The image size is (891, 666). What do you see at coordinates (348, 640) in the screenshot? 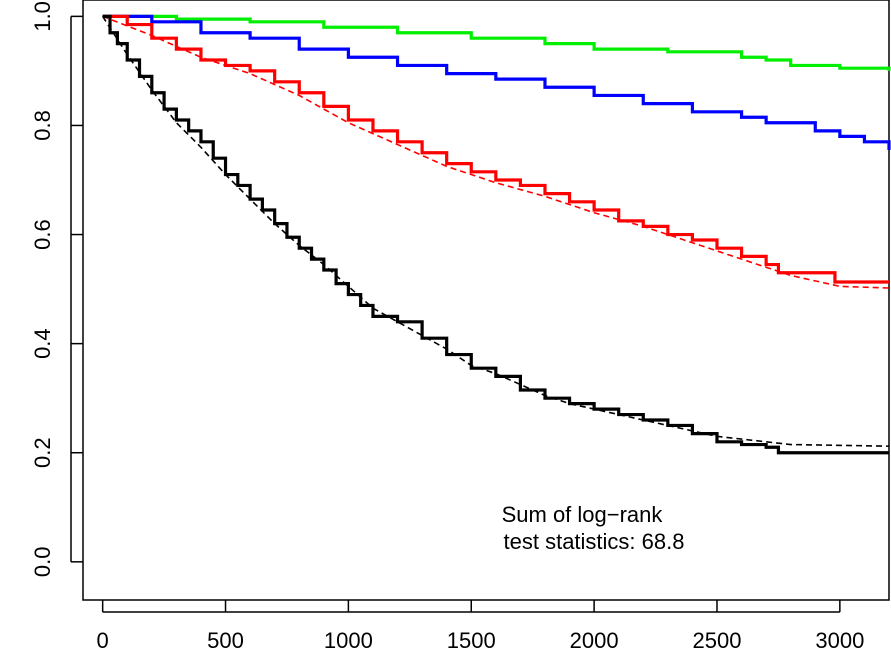
I see `x-tick-label: 1000` at bounding box center [348, 640].